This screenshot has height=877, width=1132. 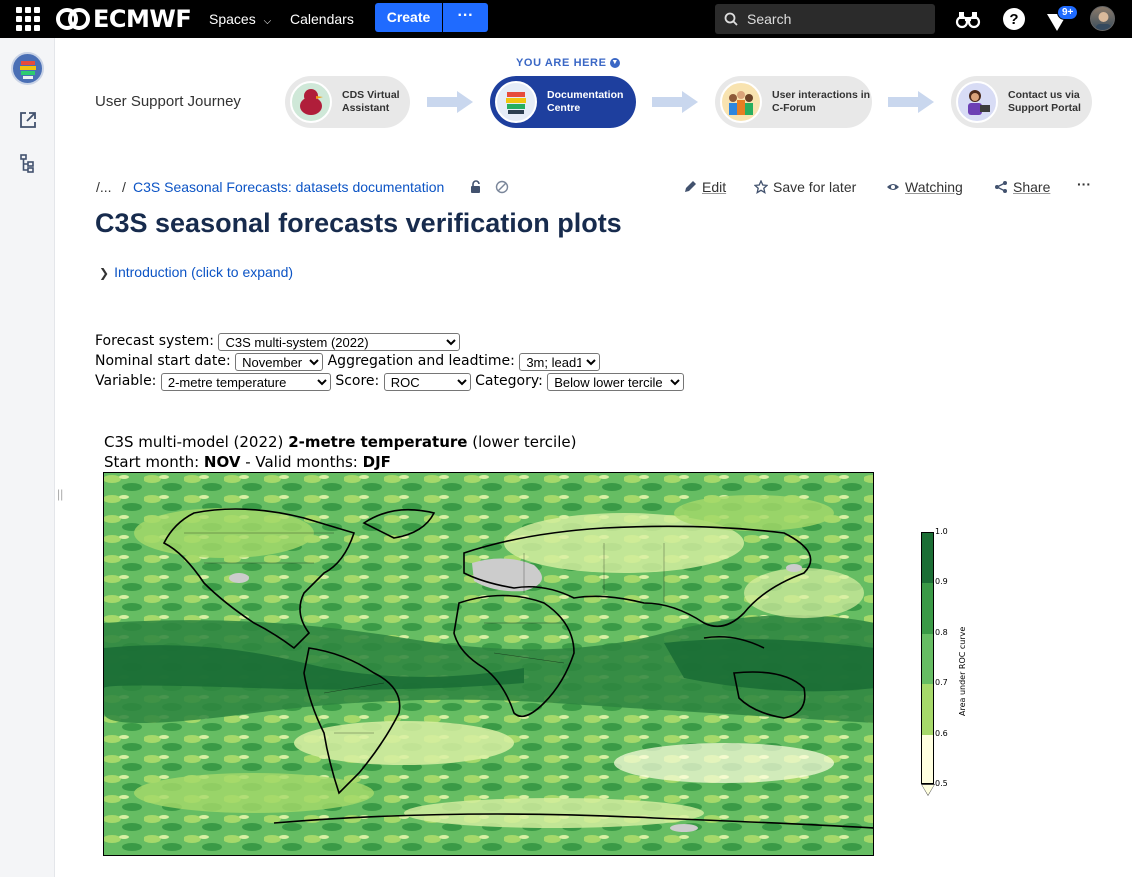 What do you see at coordinates (815, 187) in the screenshot?
I see `save-label: Save for later` at bounding box center [815, 187].